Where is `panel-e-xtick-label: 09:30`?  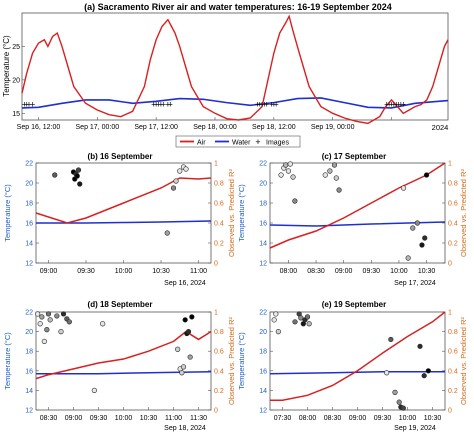 panel-e-xtick-label: 09:30 is located at coordinates (383, 418).